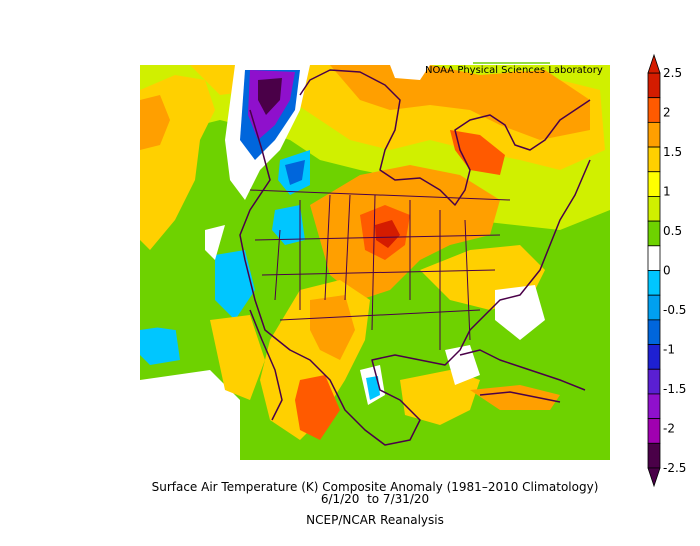  Describe the element at coordinates (667, 113) in the screenshot. I see `colorbar-tick-label: 2` at that location.